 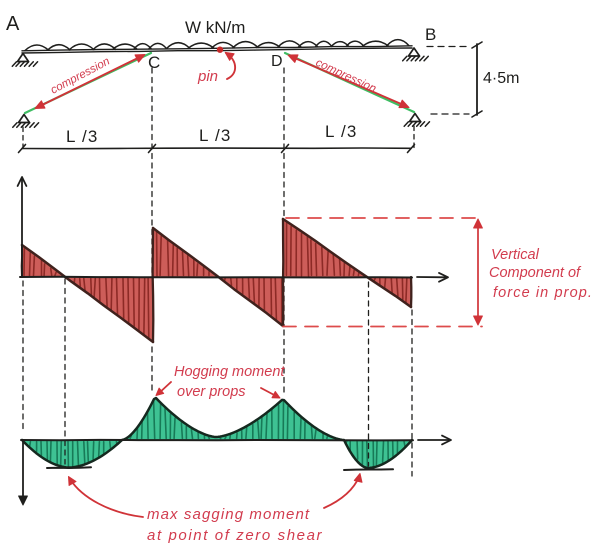 I want to click on svg-text: D, so click(x=277, y=61).